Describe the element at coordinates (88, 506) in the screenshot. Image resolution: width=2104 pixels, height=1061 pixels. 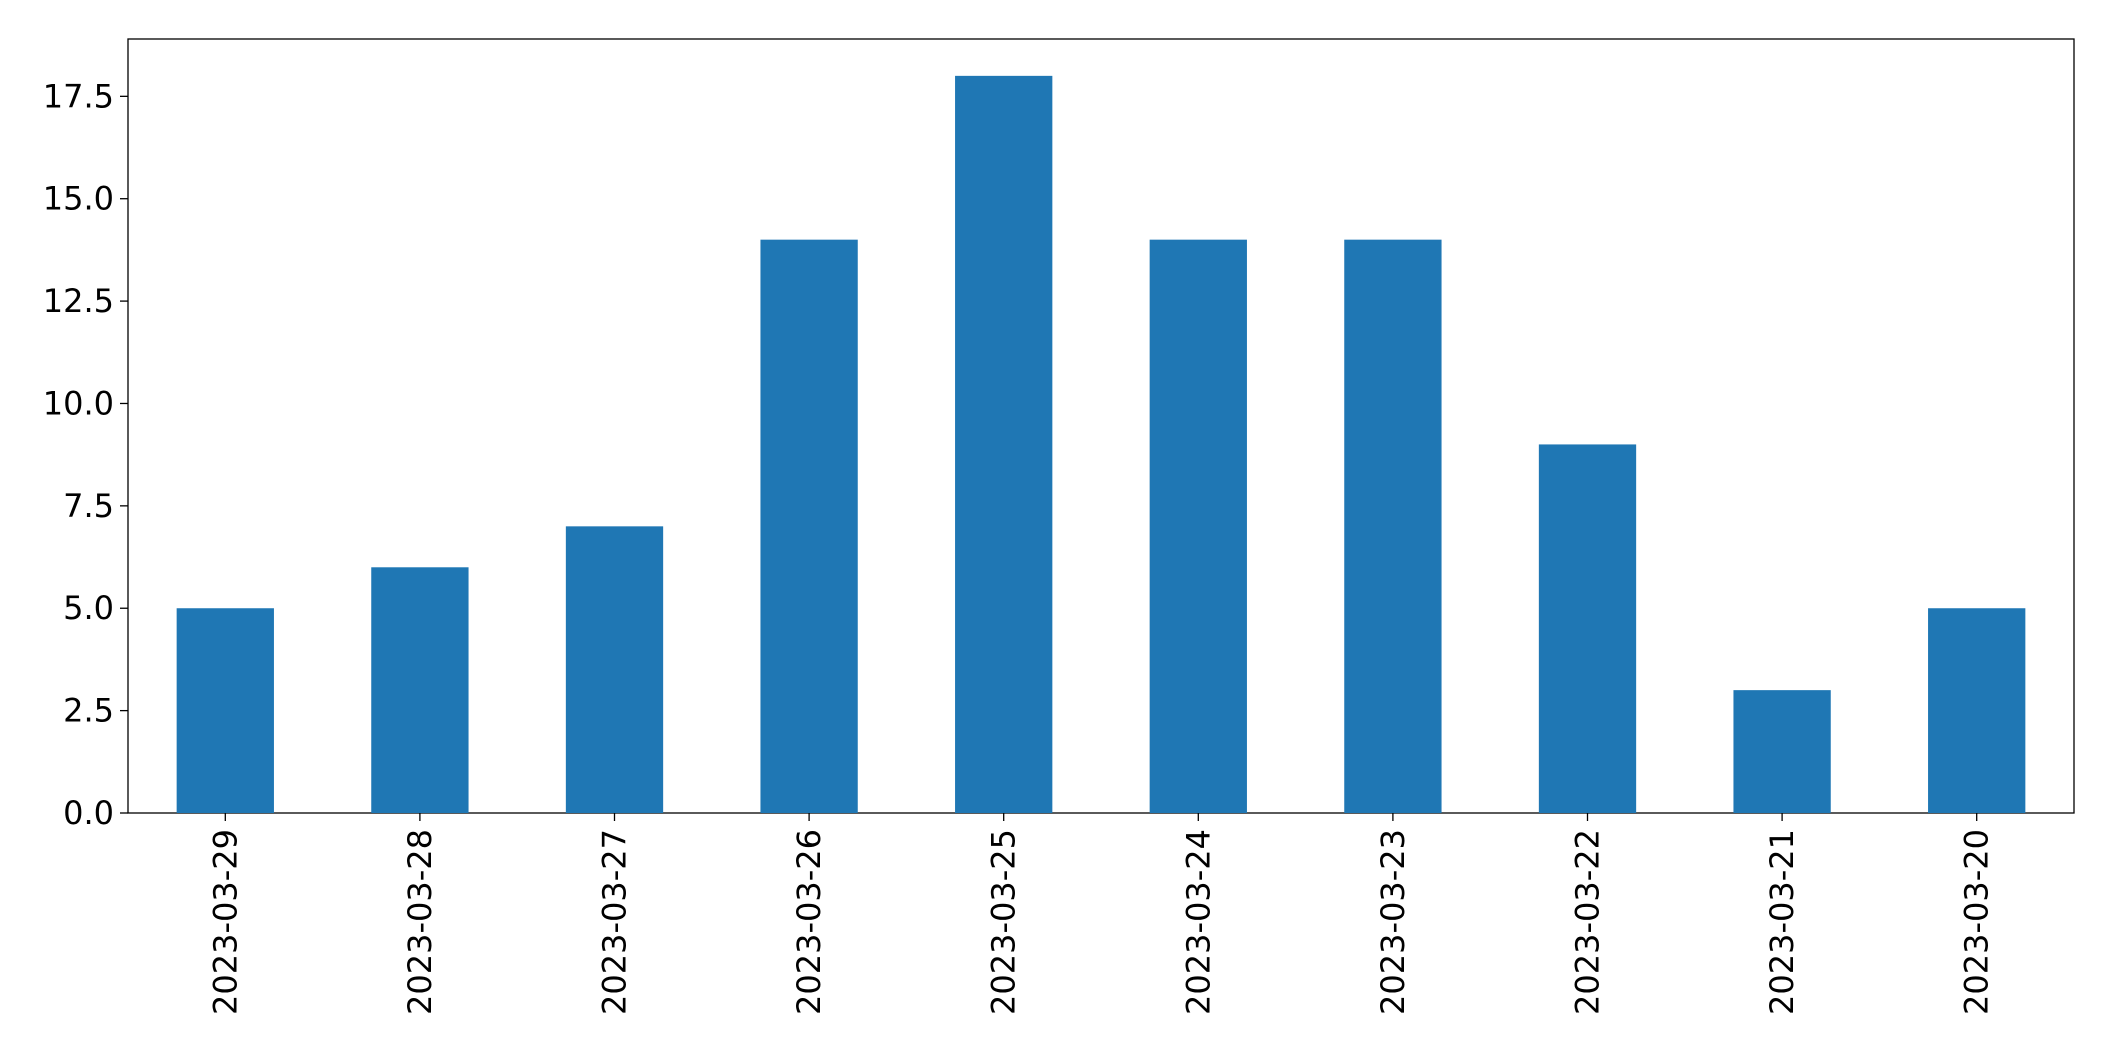
I see `y-tick-label: 7.5` at that location.